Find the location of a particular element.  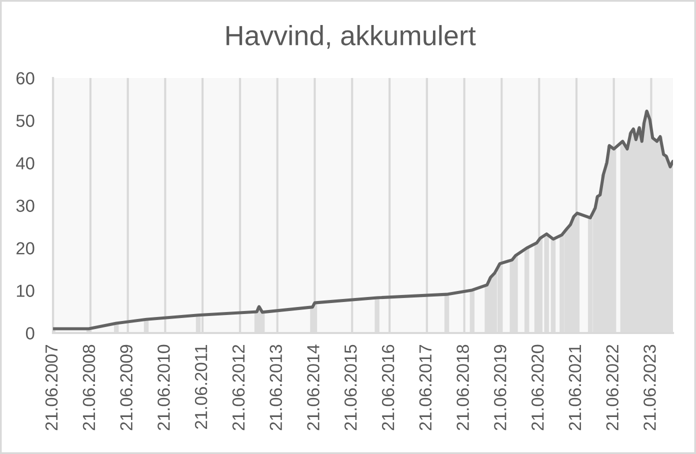

x-tick-label: 21.06.2021 is located at coordinates (575, 387).